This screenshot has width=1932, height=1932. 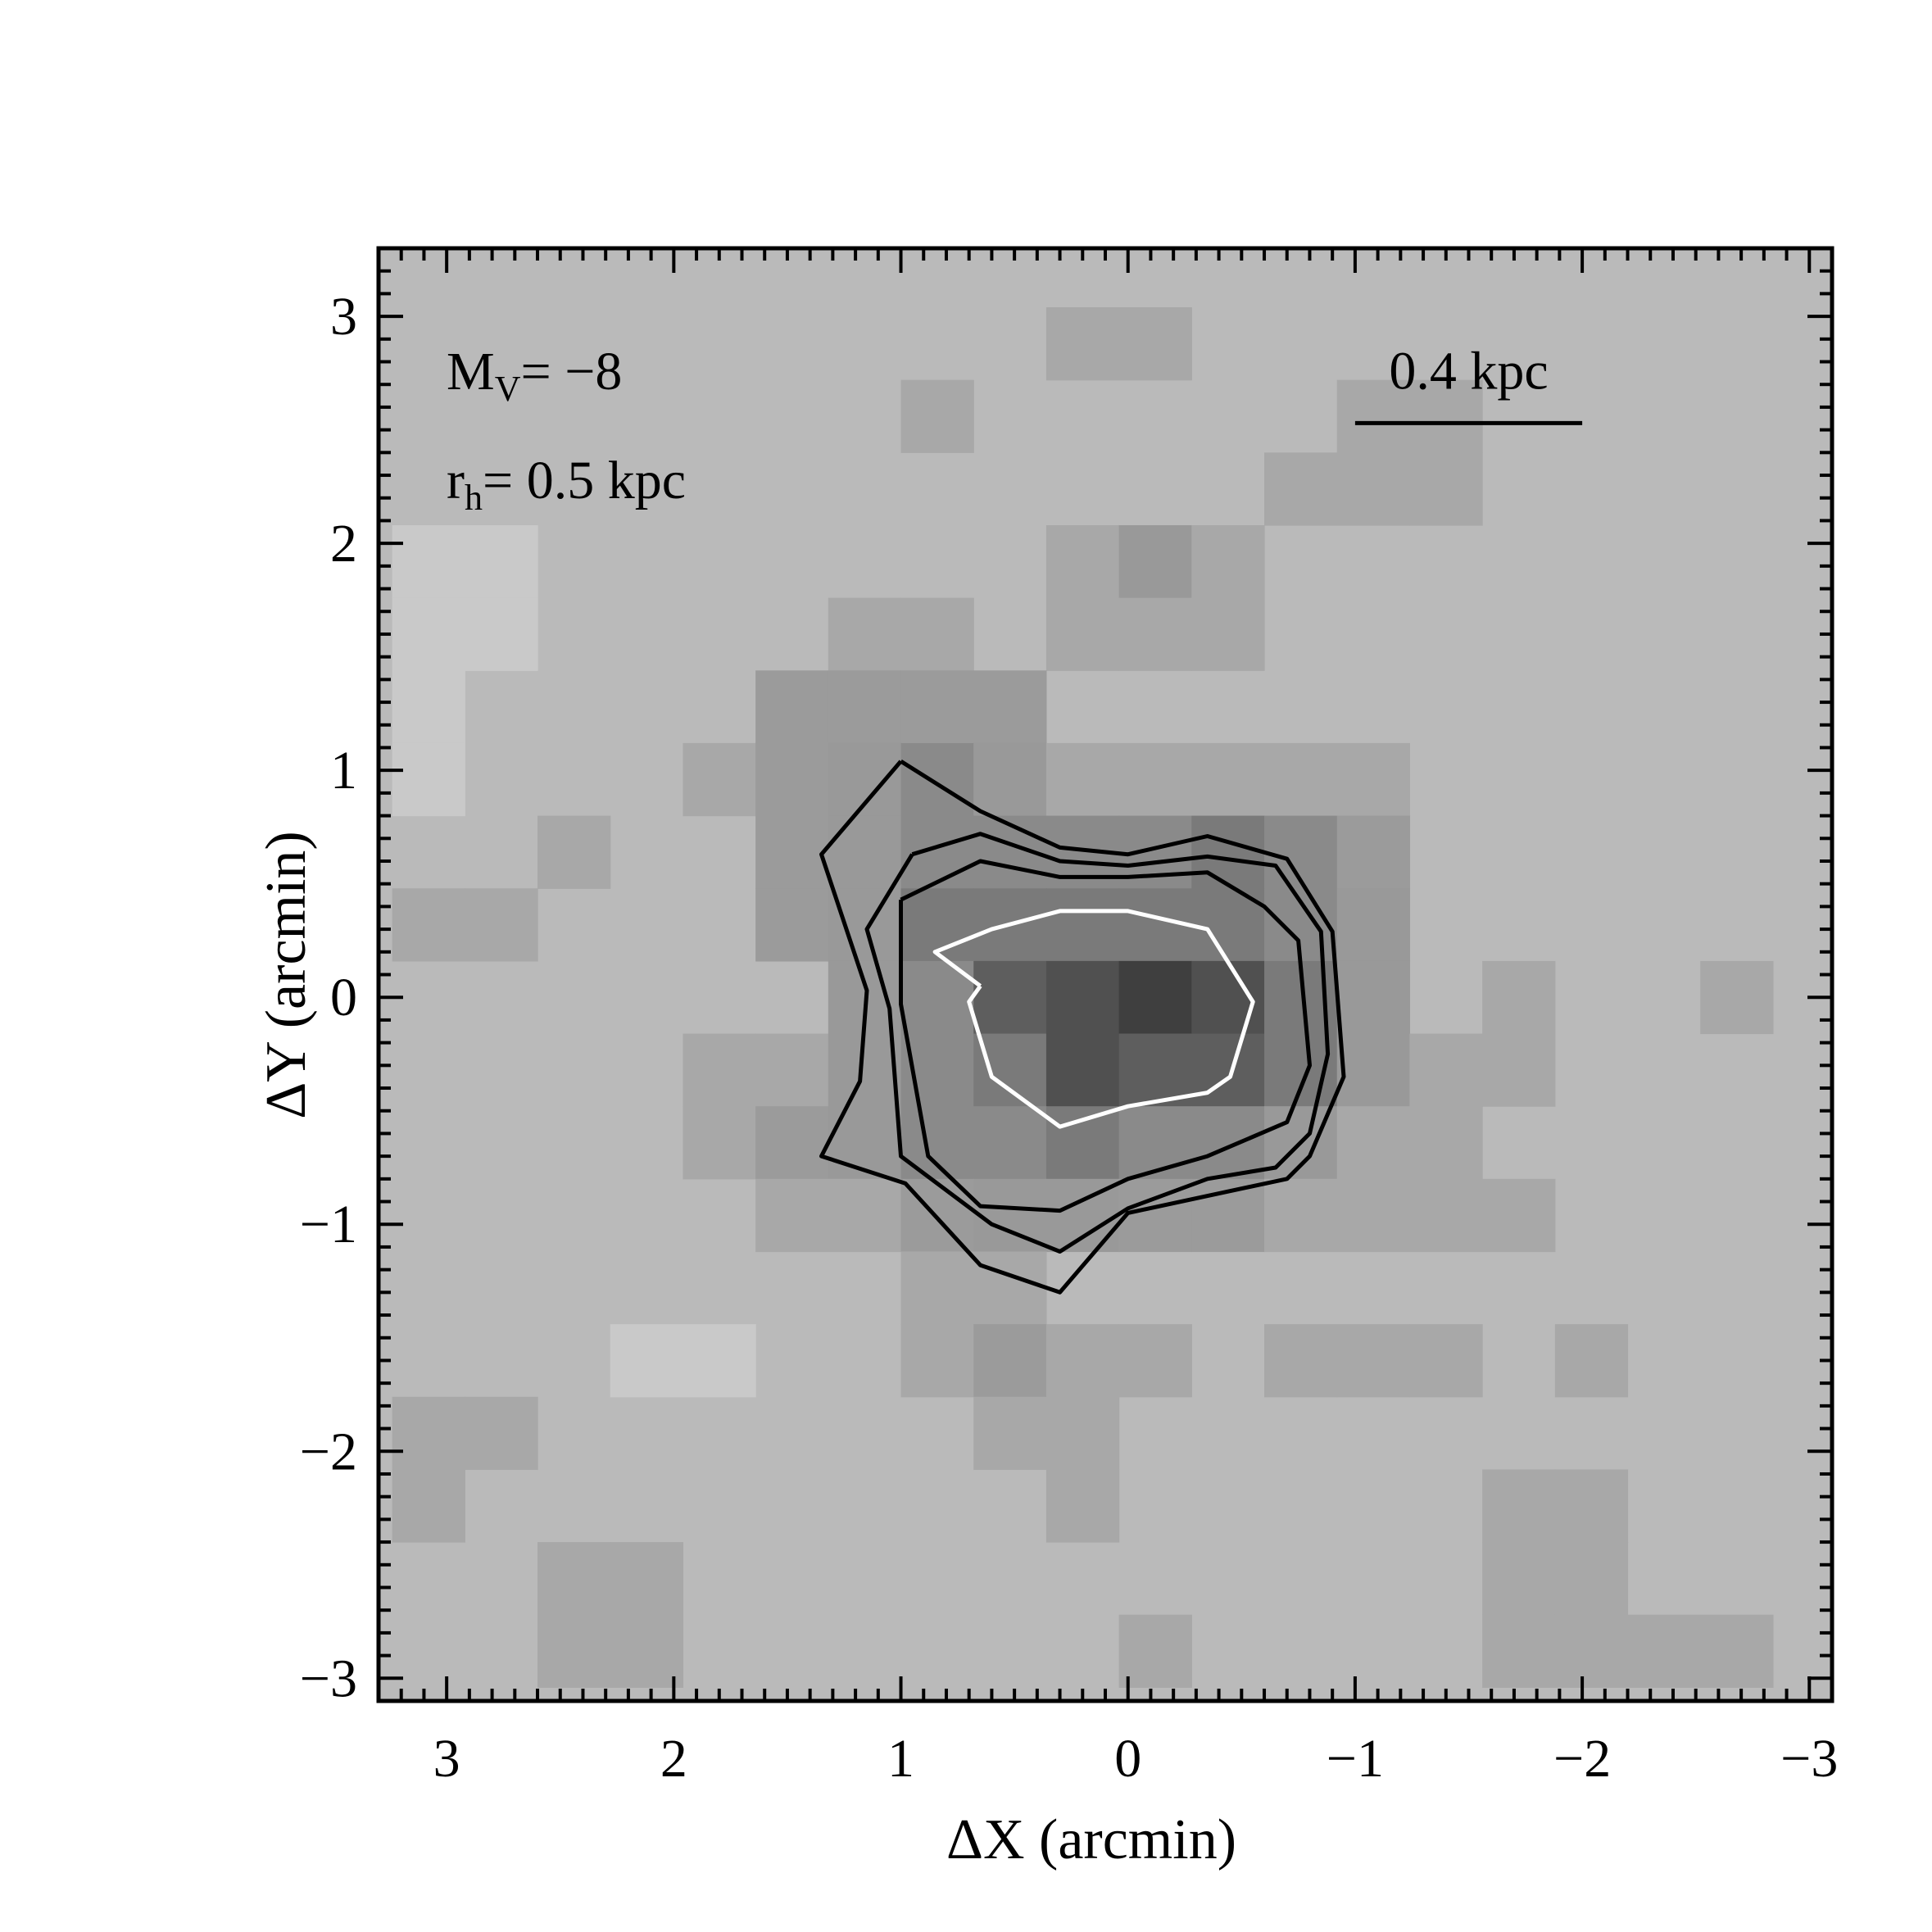 What do you see at coordinates (1468, 371) in the screenshot?
I see `scale-bar-label: 0.4 kpc` at bounding box center [1468, 371].